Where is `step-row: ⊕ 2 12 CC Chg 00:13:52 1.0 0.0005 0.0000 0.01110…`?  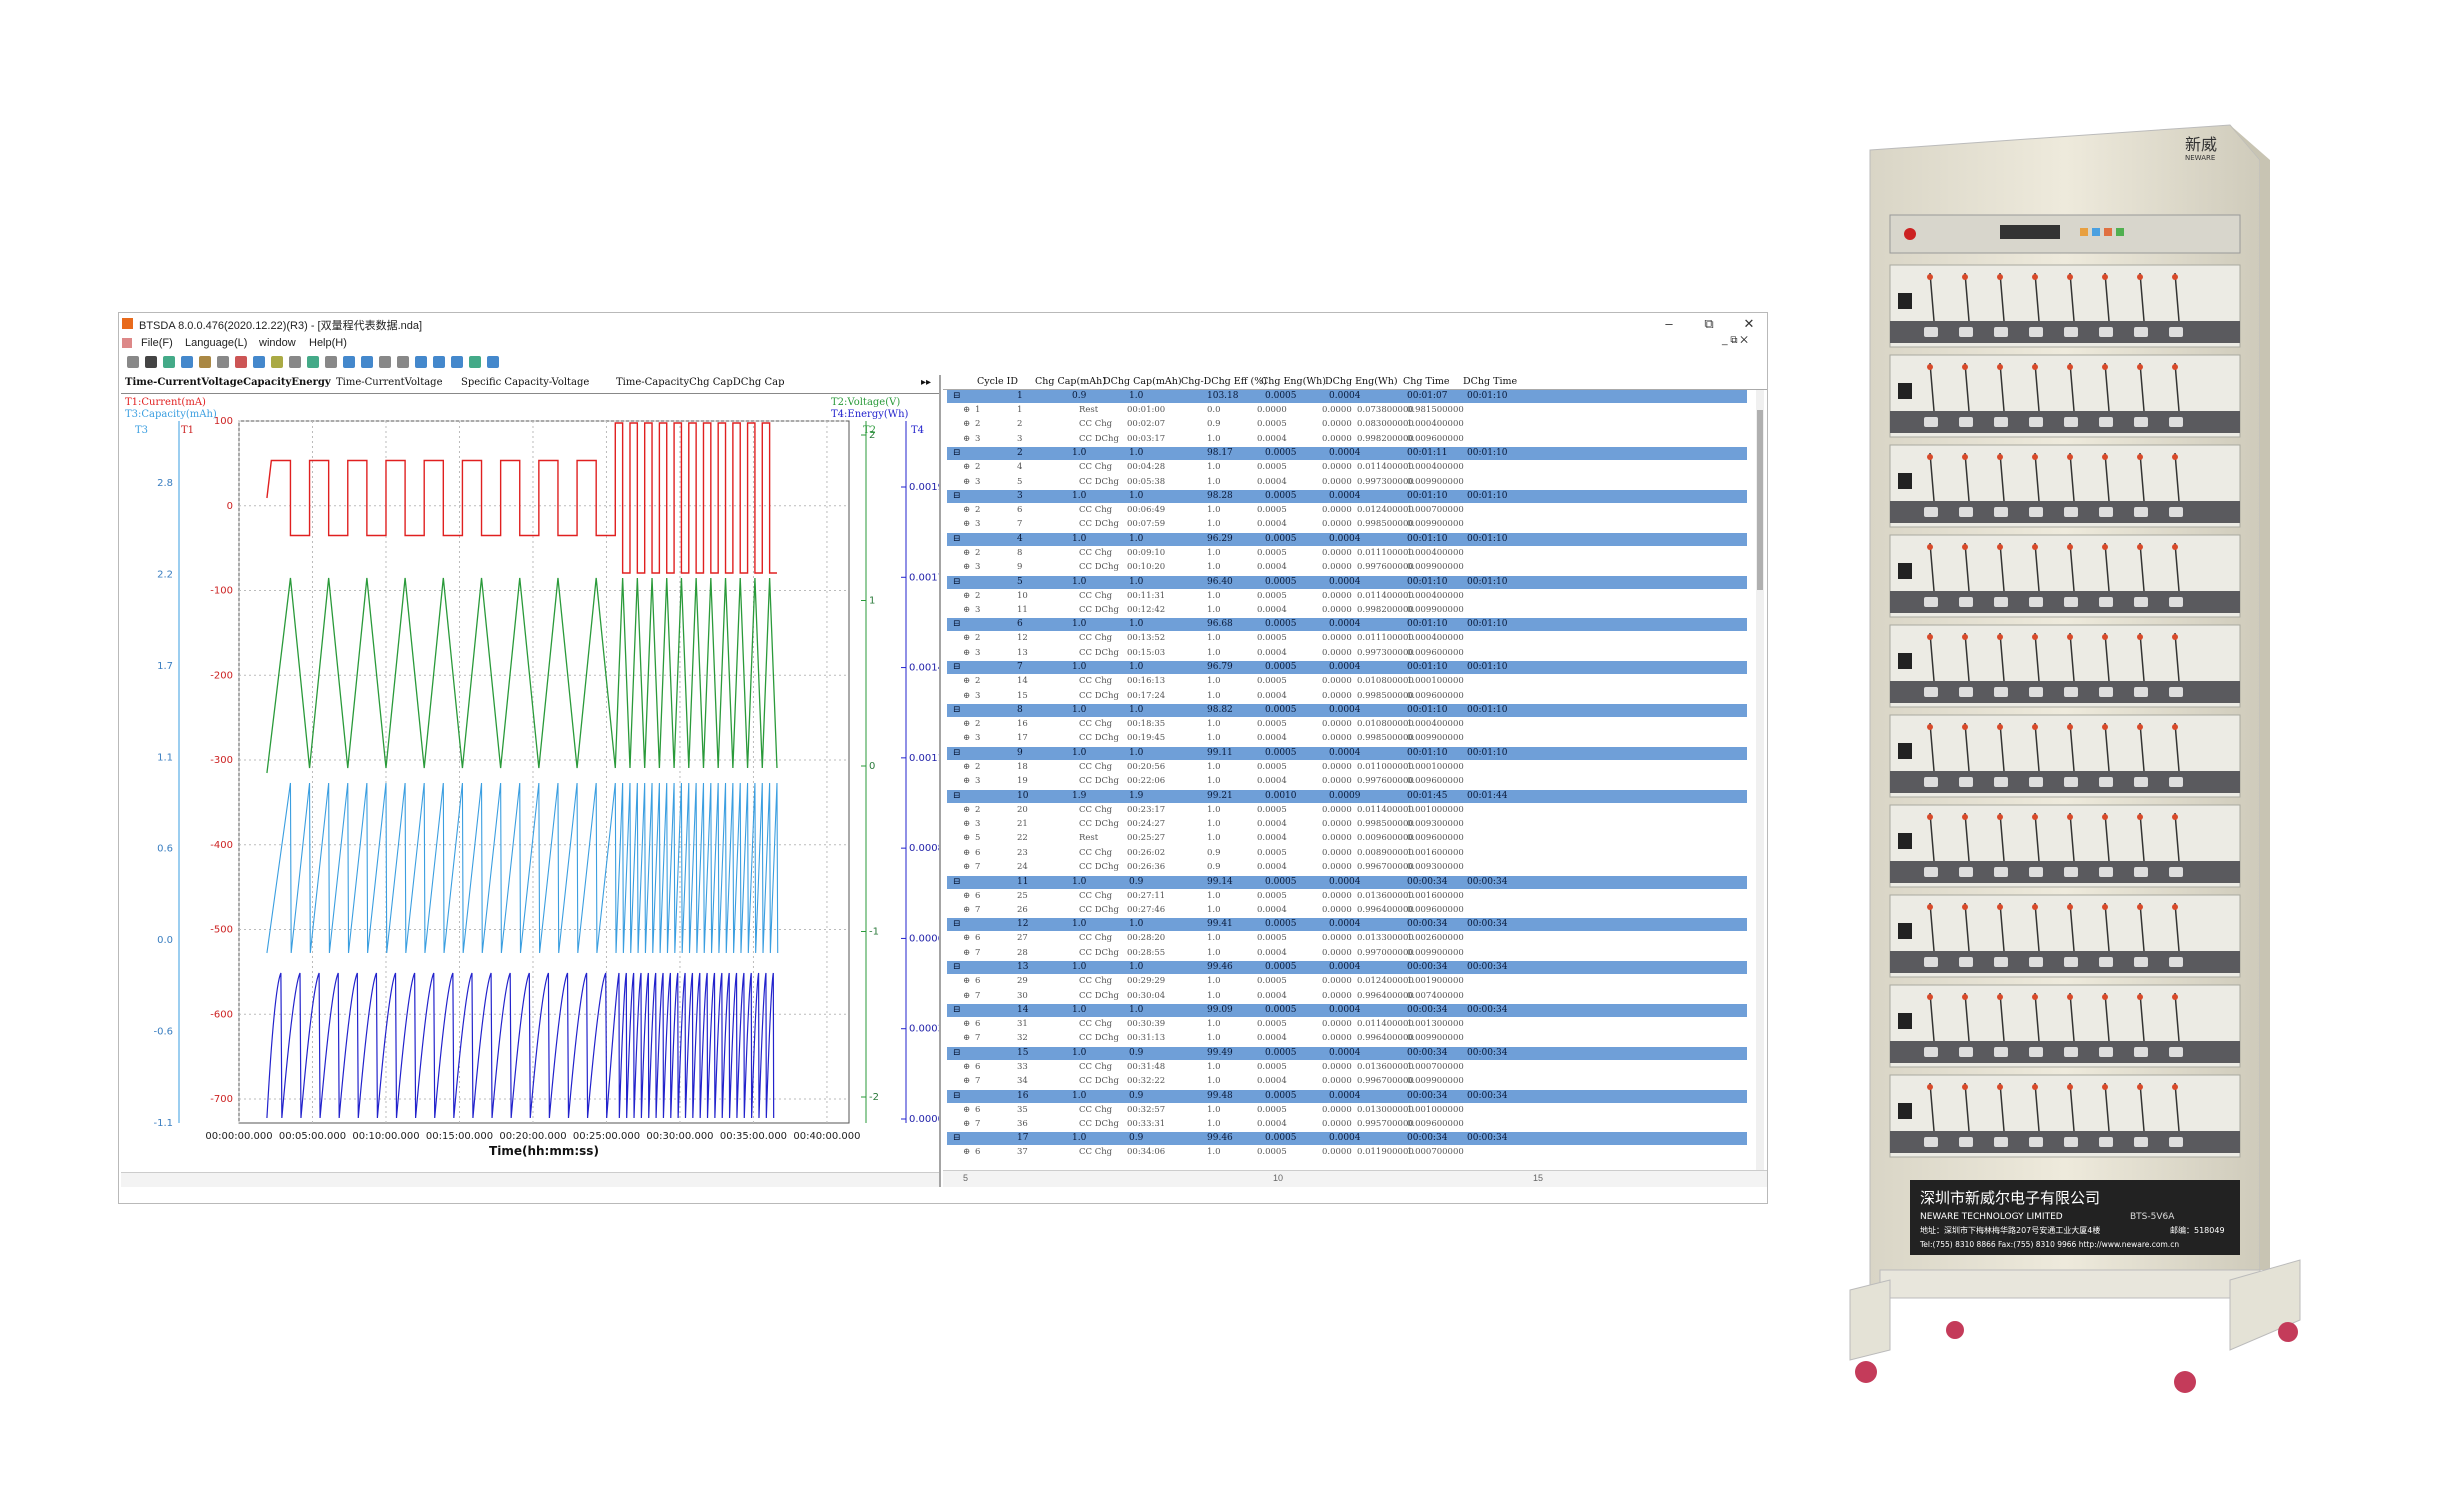
step-row: ⊕ 2 12 CC Chg 00:13:52 1.0 0.0005 0.0000 0.01110… is located at coordinates (1347, 638).